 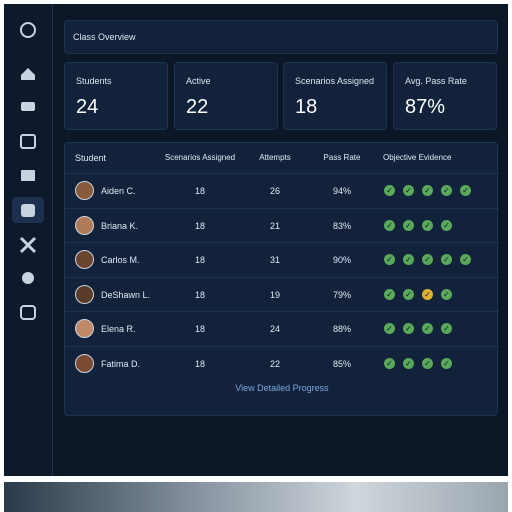 I want to click on background-photo, so click(x=256, y=497).